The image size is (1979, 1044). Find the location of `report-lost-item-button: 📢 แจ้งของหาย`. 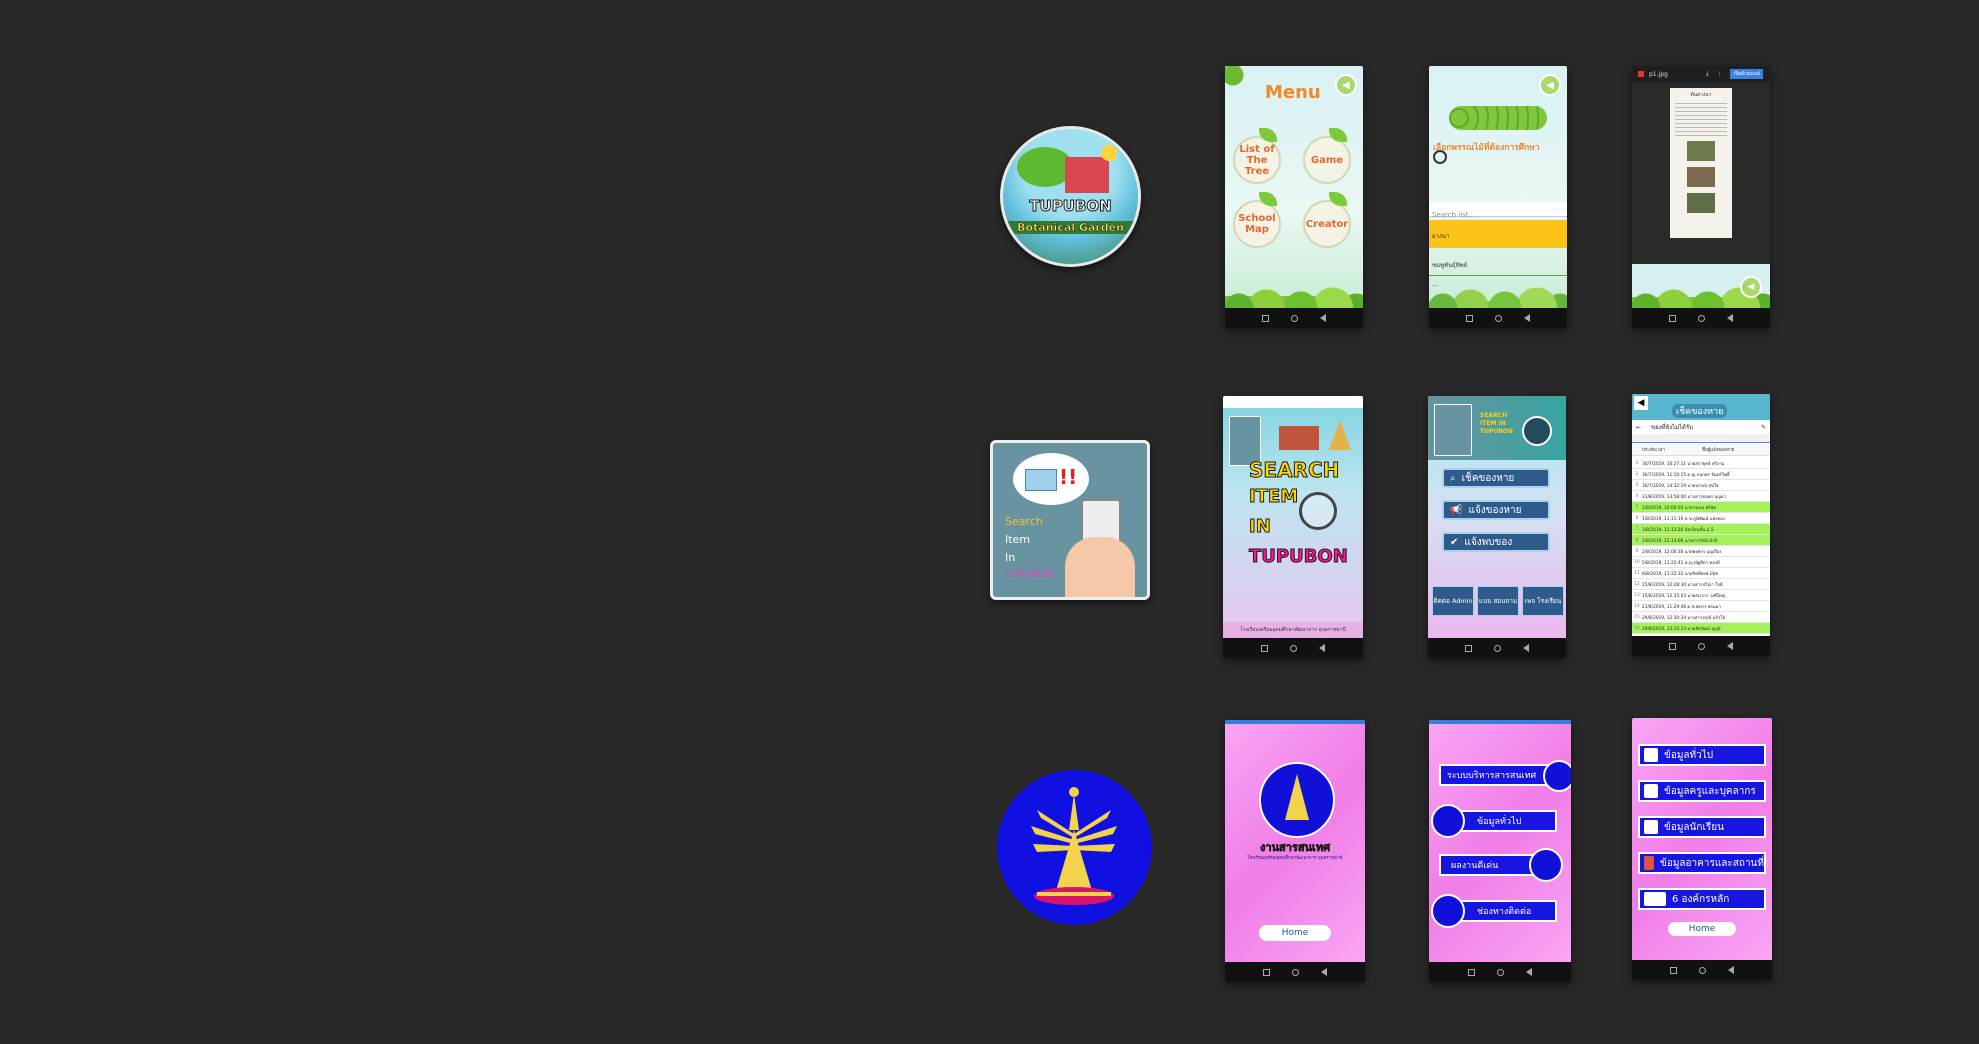

report-lost-item-button: 📢 แจ้งของหาย is located at coordinates (1496, 510).